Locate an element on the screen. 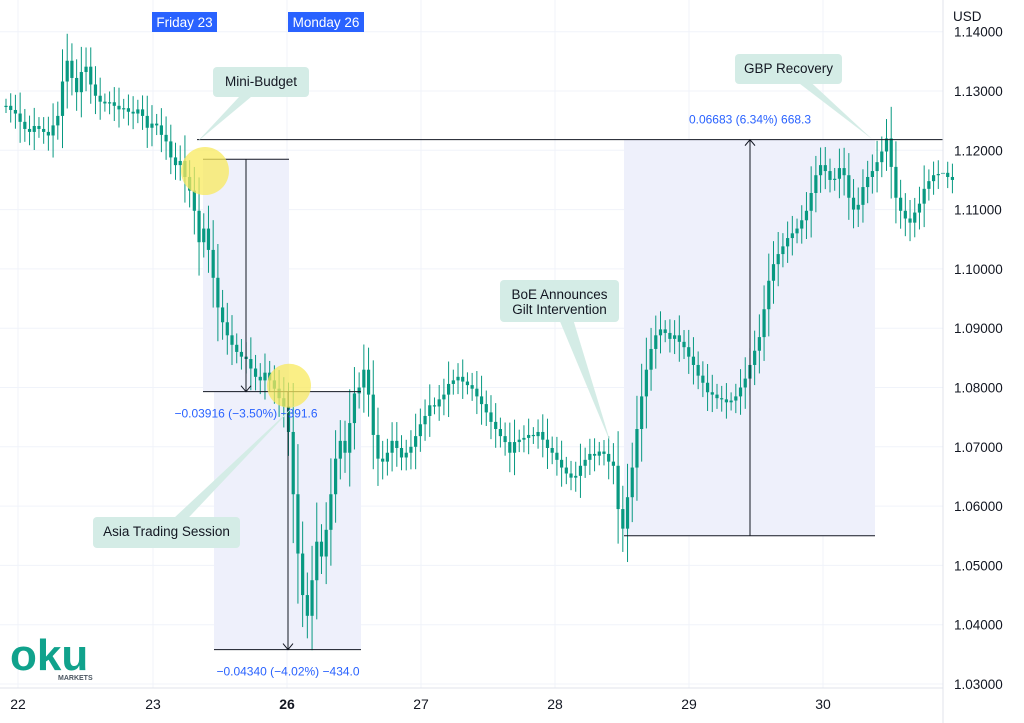  callout-asia-session-label: Asia Trading Session is located at coordinates (166, 531).